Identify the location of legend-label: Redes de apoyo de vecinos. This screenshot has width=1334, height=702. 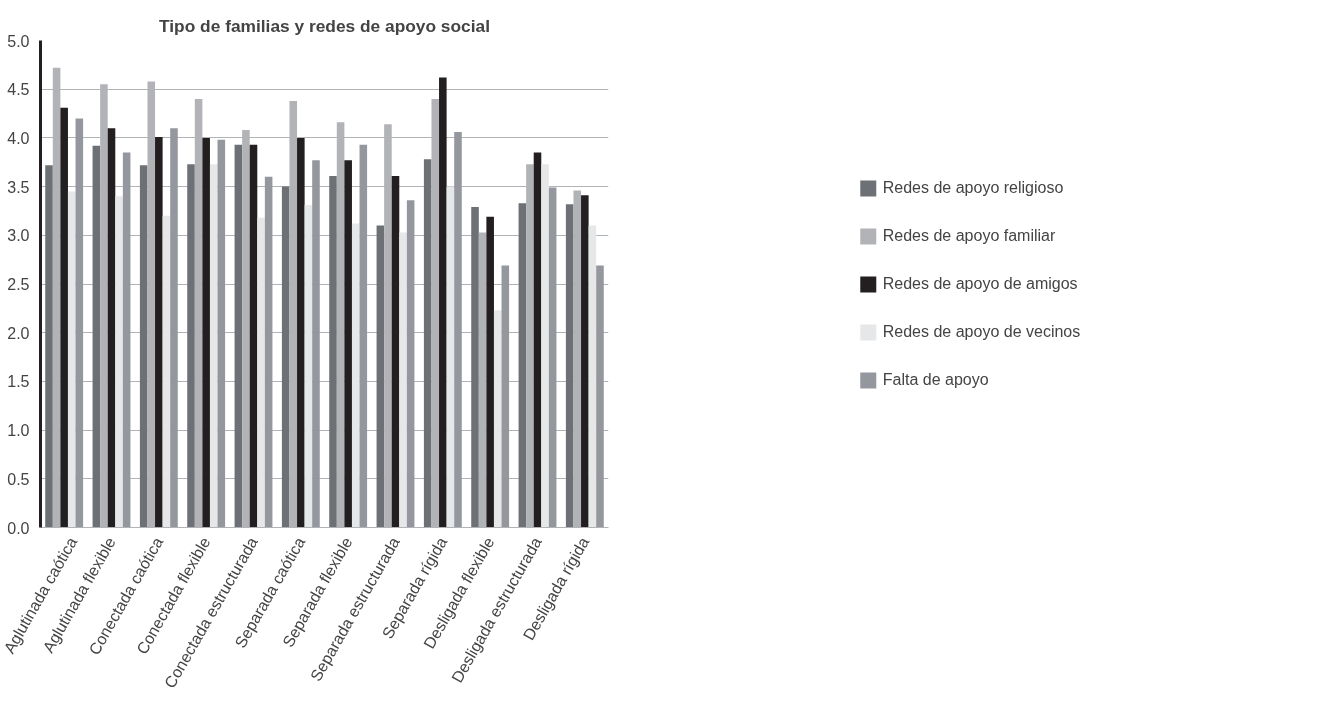
(981, 331).